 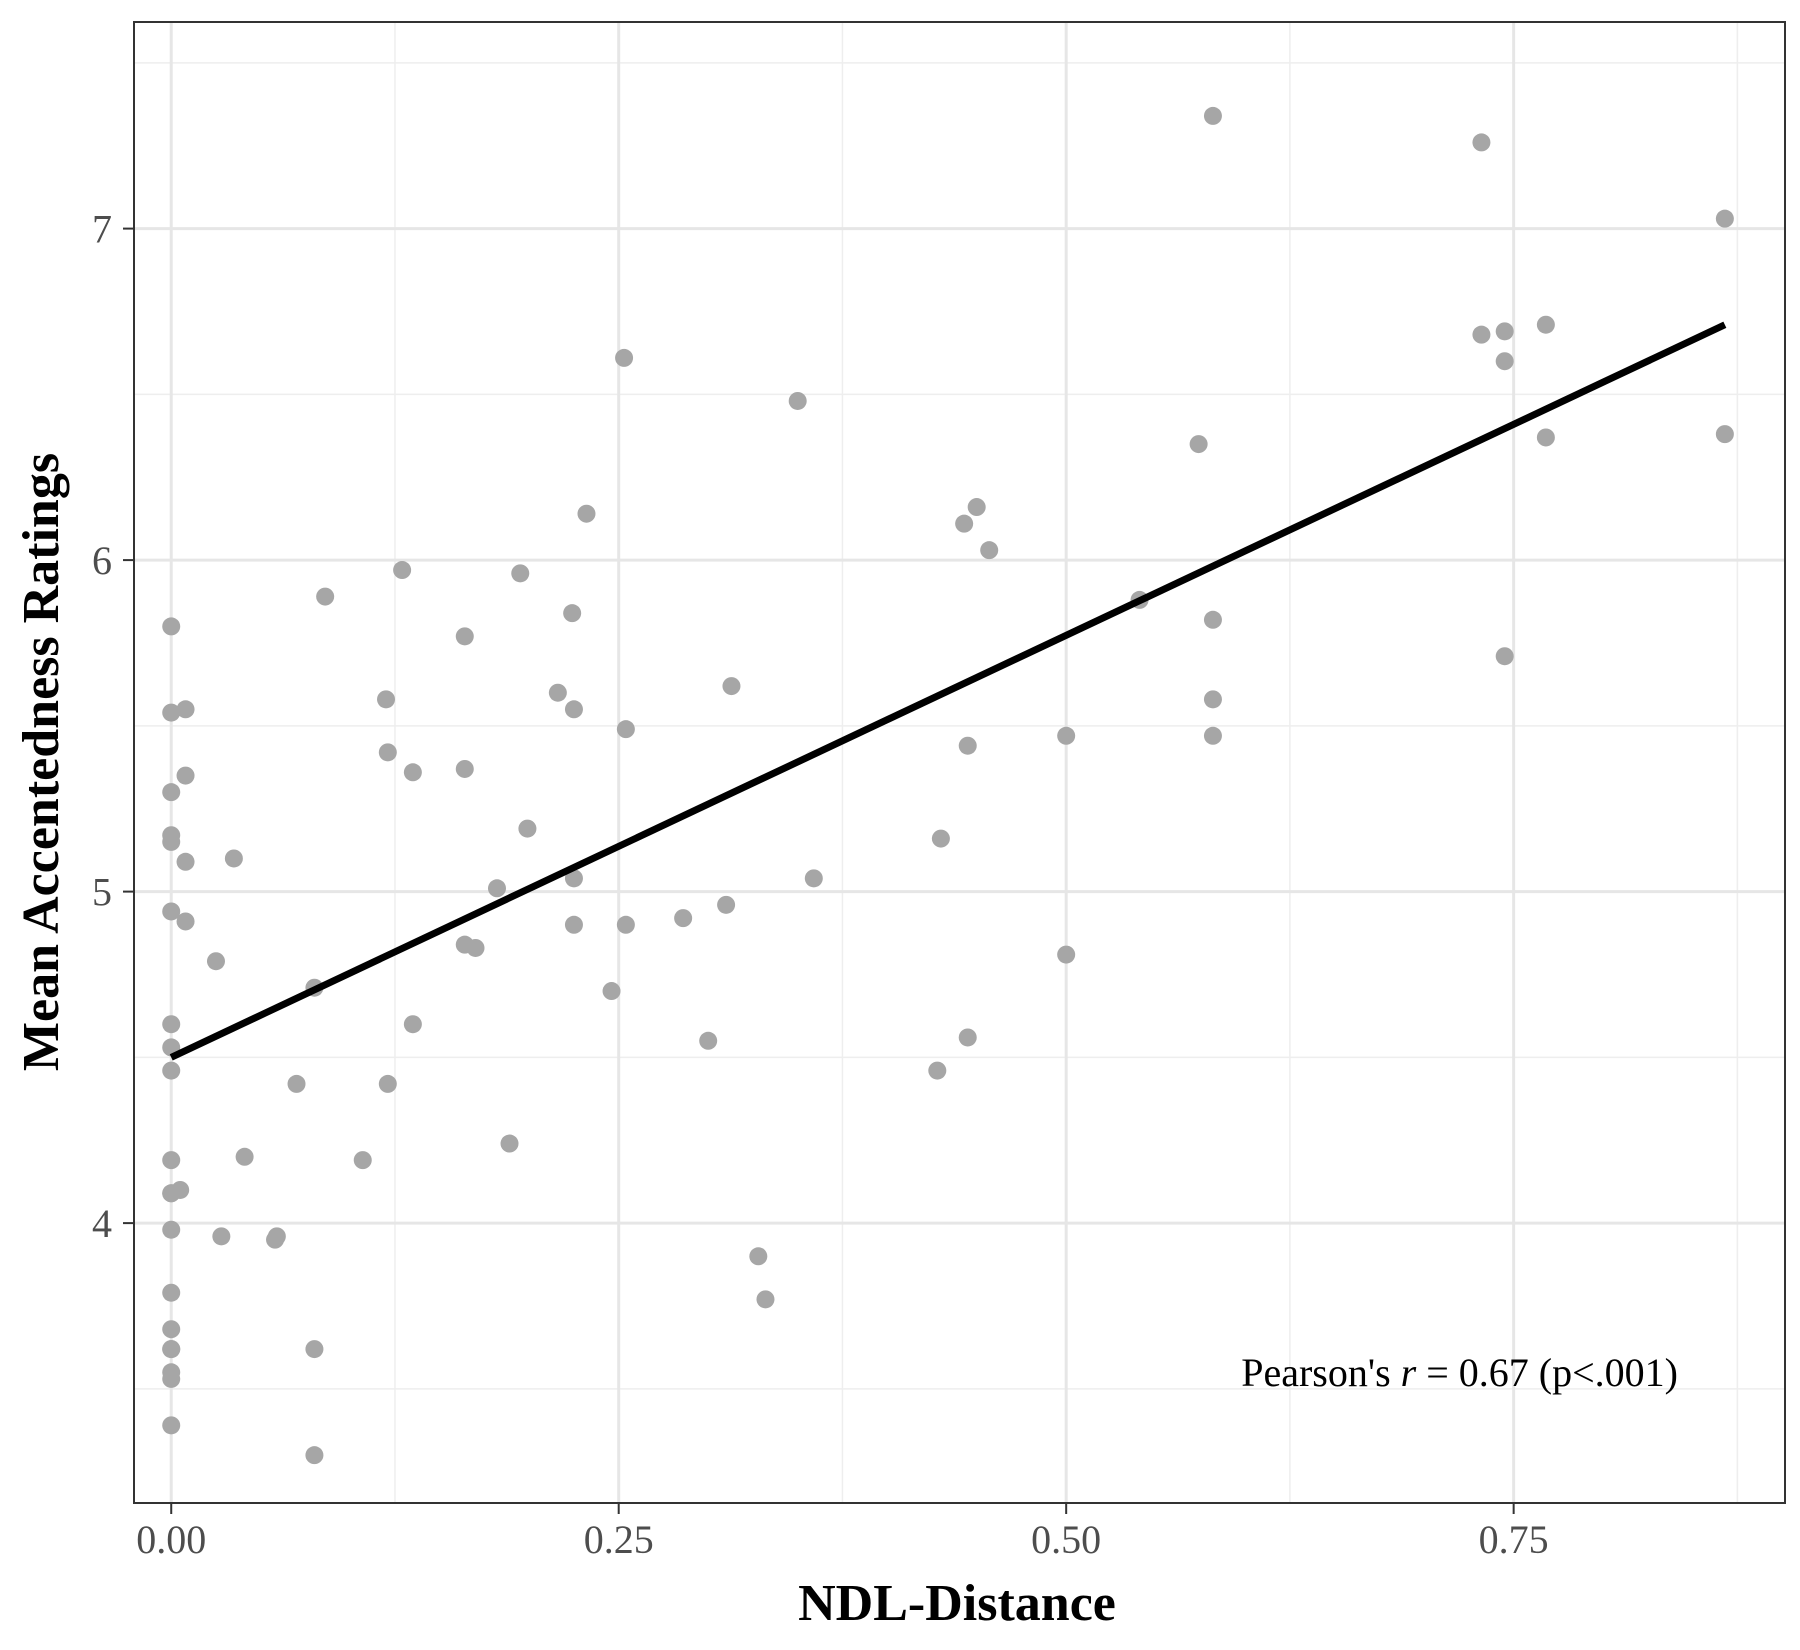 I want to click on y-tick-label: 5, so click(x=102, y=892).